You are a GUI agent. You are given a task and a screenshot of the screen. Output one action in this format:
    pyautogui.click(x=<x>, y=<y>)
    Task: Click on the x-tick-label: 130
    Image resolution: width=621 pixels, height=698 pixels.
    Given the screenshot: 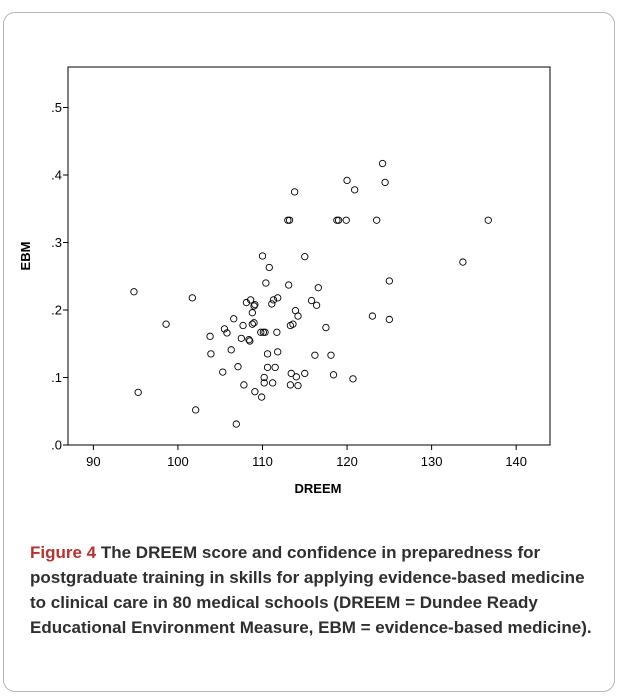 What is the action you would take?
    pyautogui.click(x=432, y=461)
    